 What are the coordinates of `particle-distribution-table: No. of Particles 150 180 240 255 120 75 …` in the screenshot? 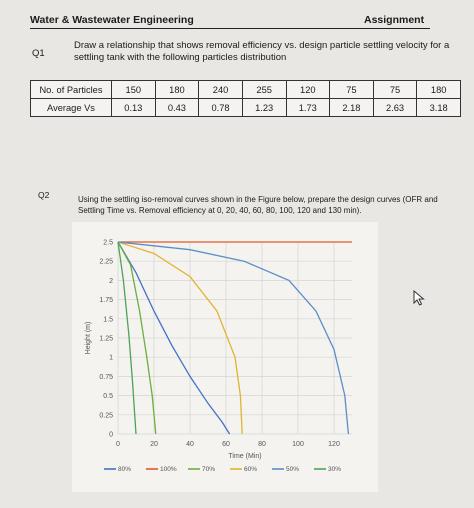 It's located at (245, 98).